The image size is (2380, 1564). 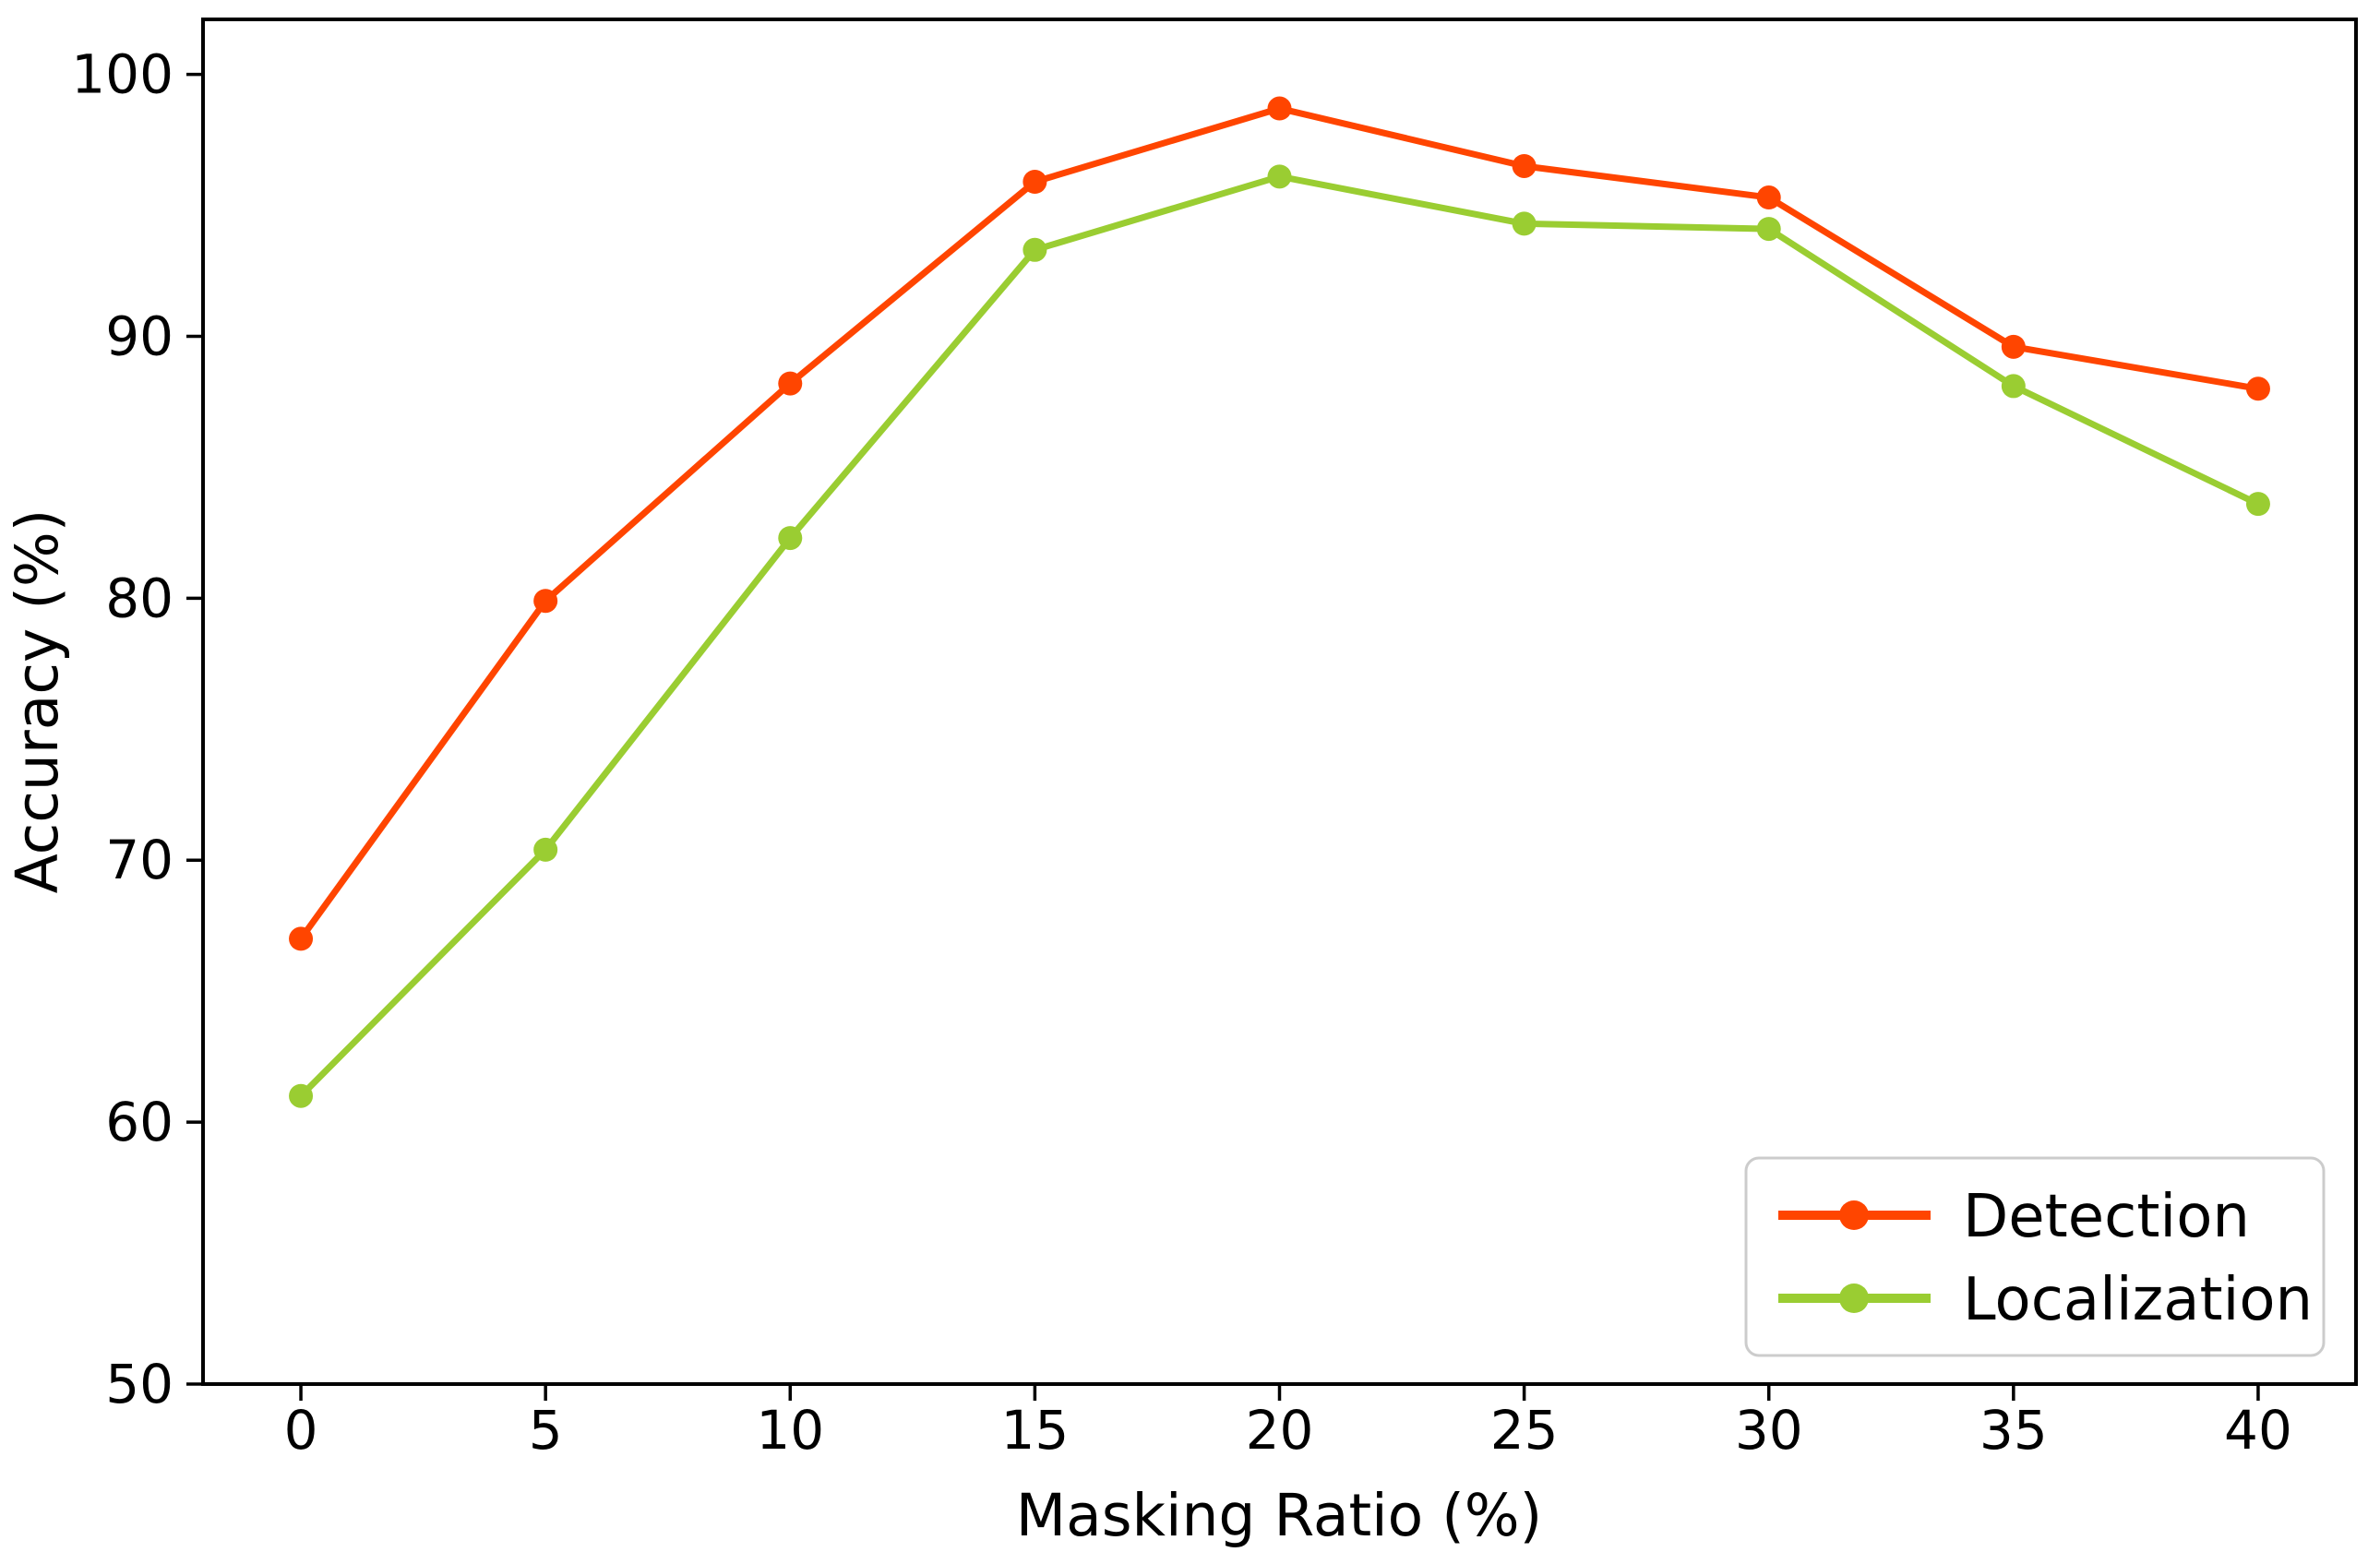 What do you see at coordinates (301, 1430) in the screenshot?
I see `x-tick-label: 0` at bounding box center [301, 1430].